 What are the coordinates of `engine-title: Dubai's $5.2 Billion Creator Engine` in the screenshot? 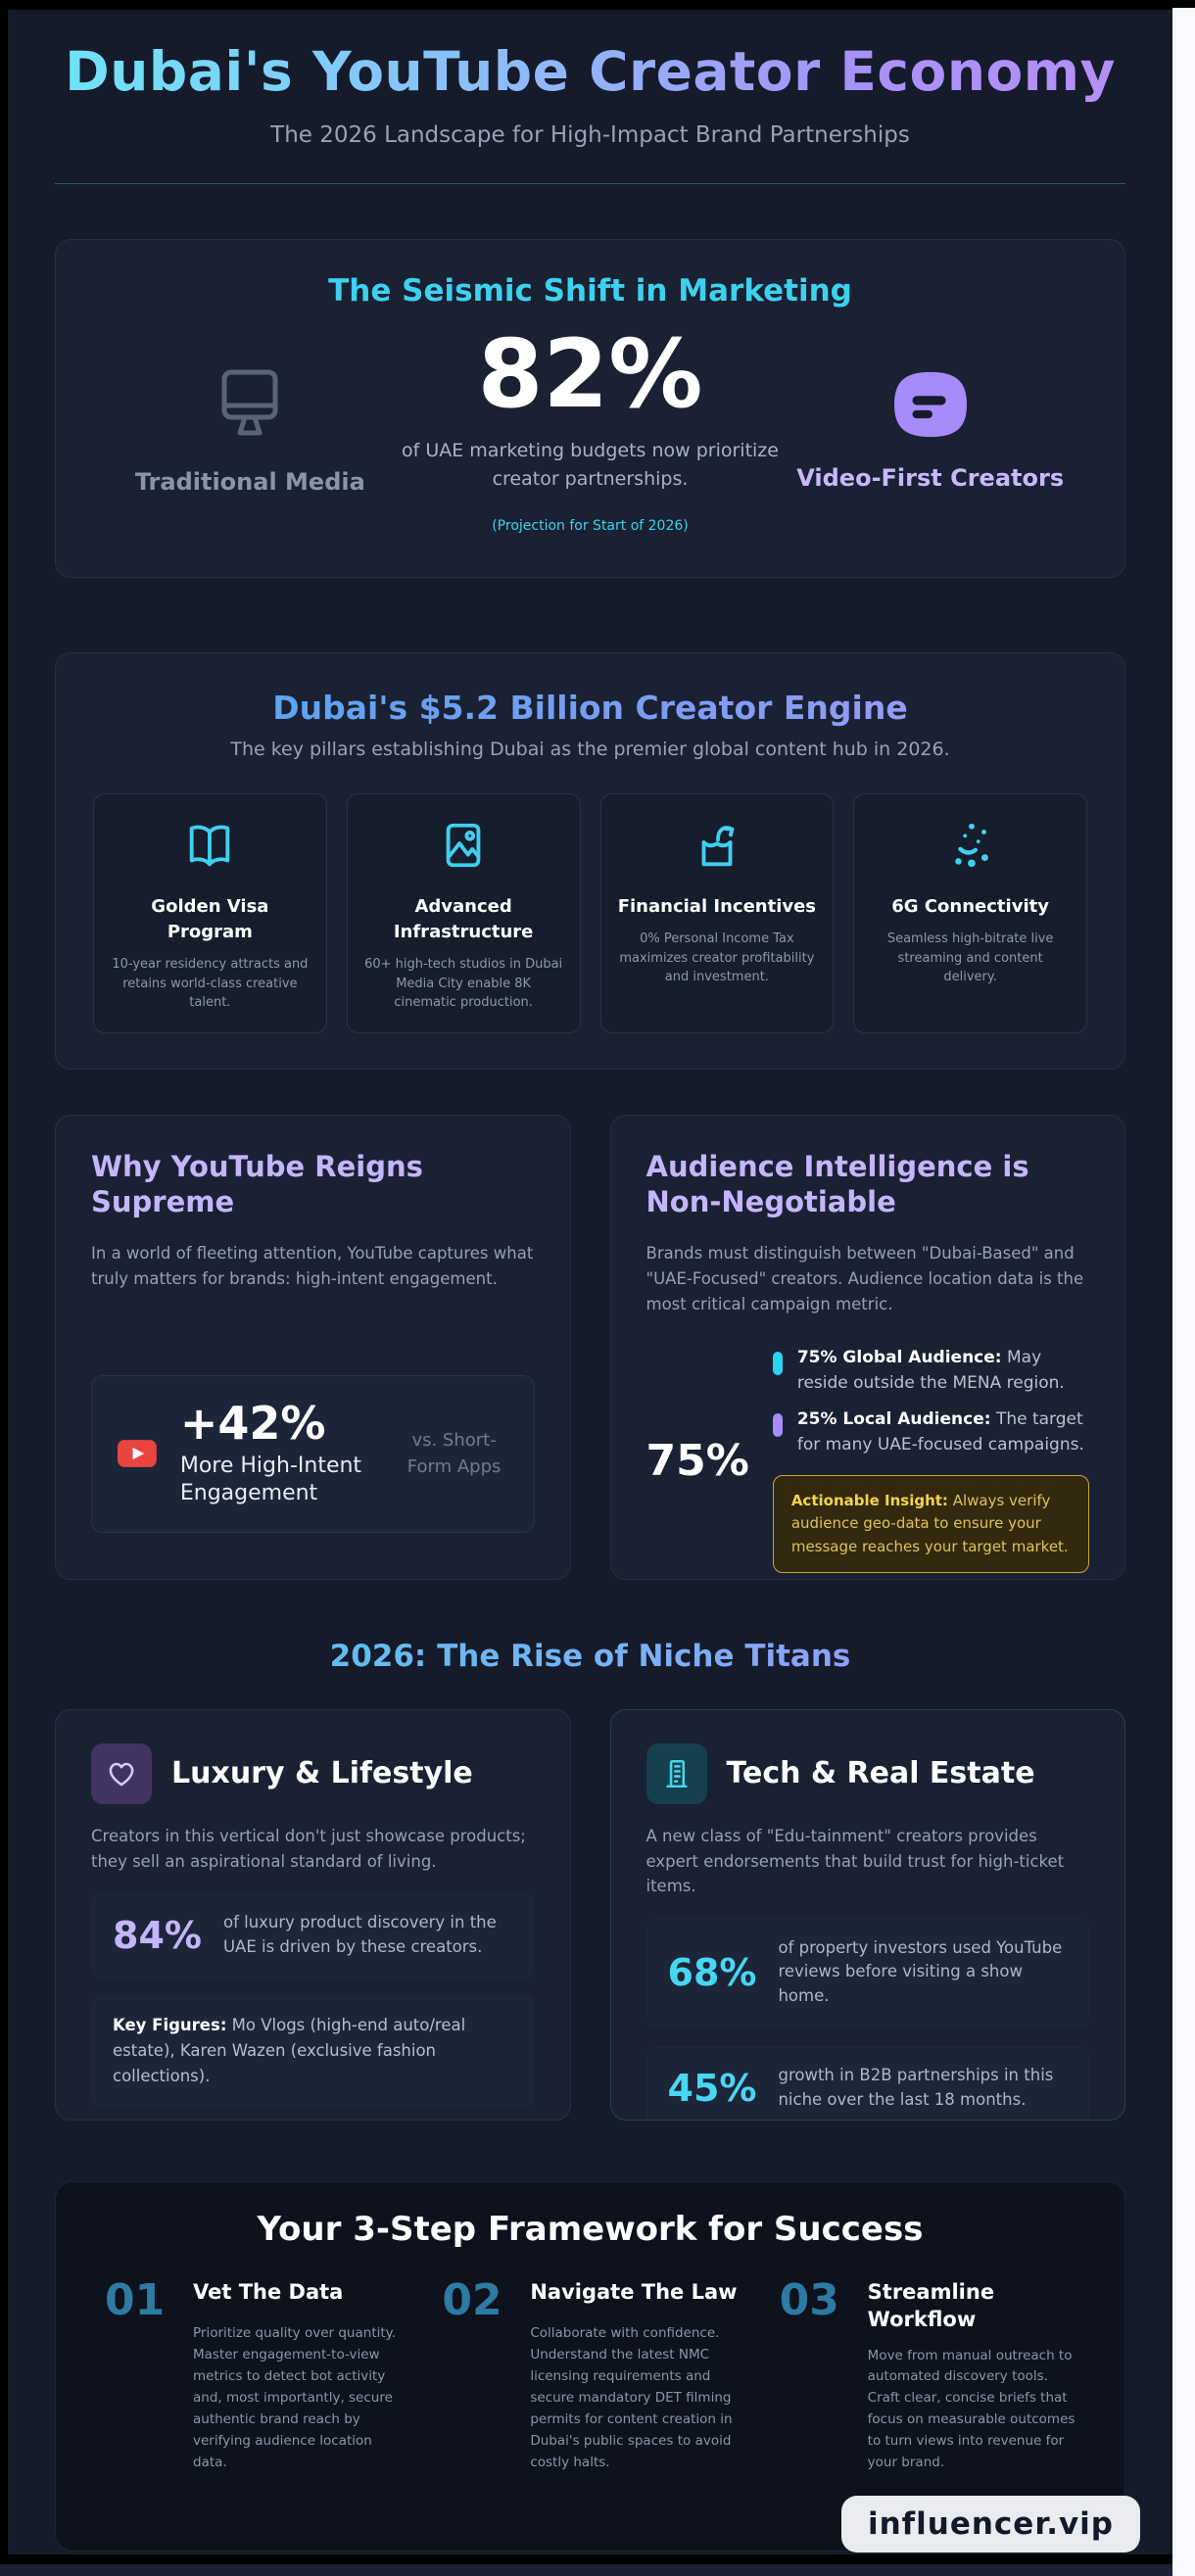 It's located at (590, 708).